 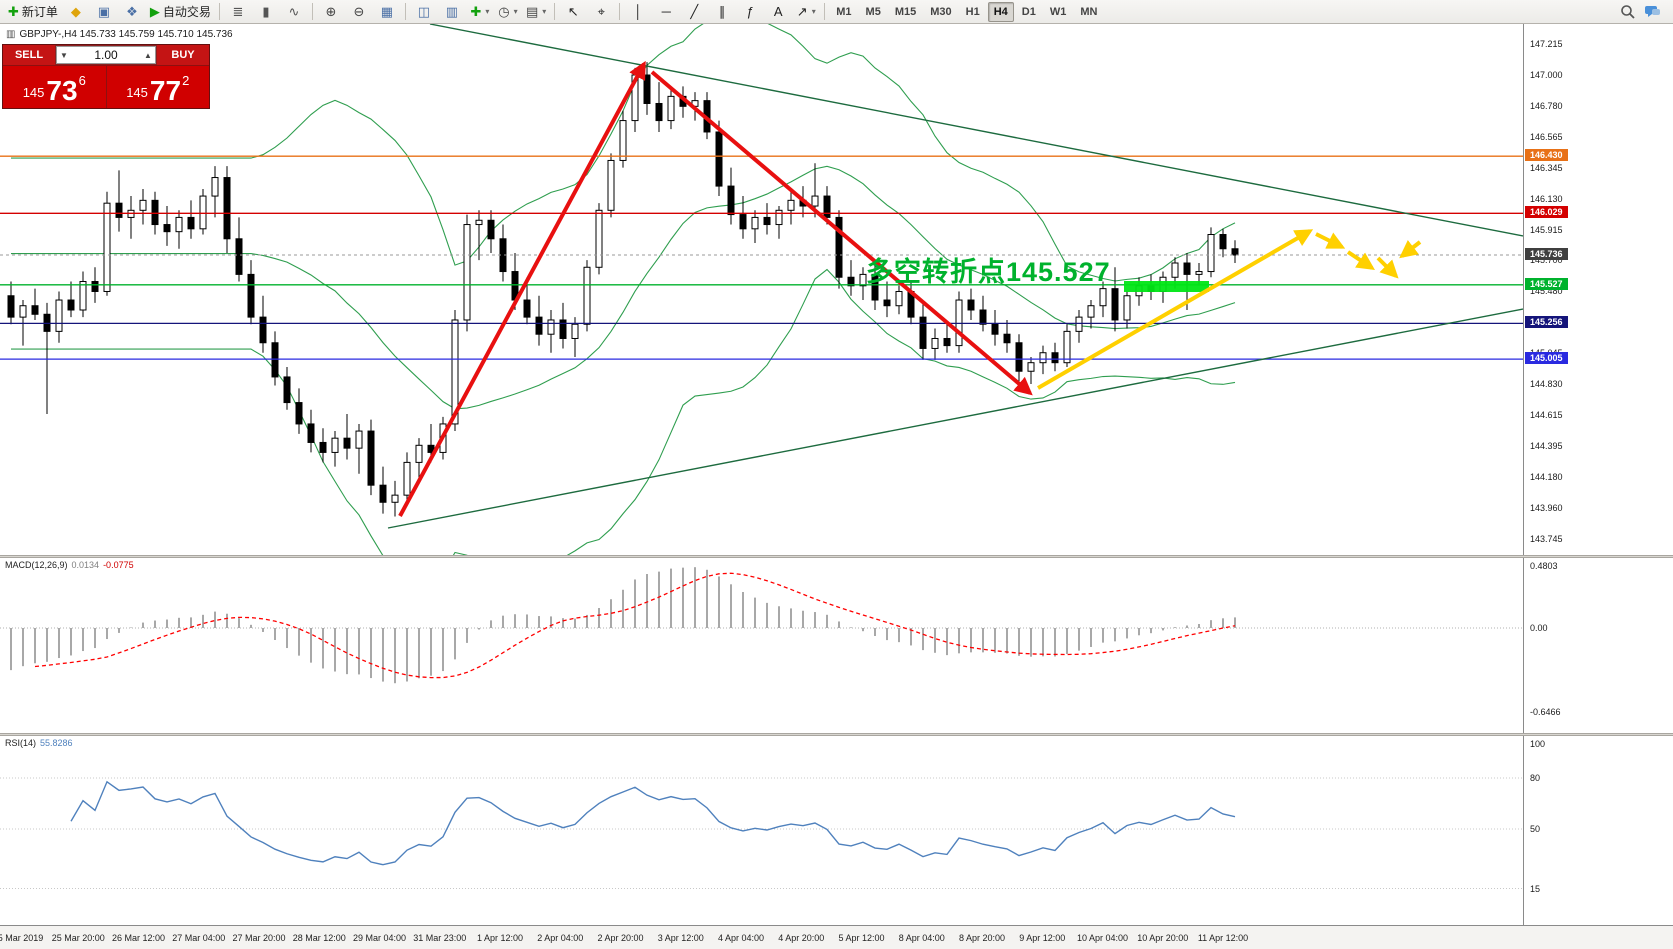 I want to click on channel-button: ∥, so click(x=722, y=12).